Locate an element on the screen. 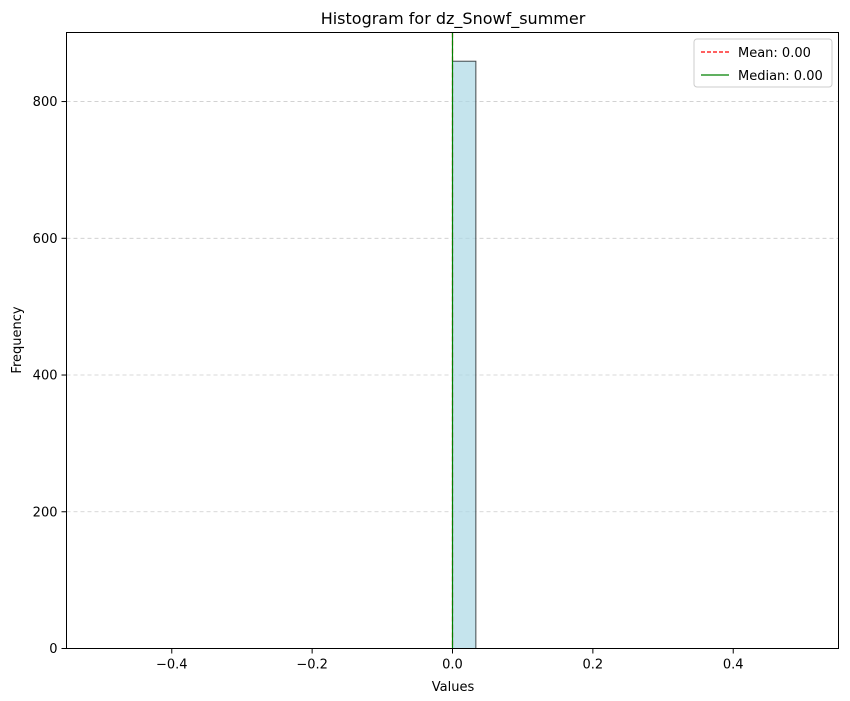 This screenshot has height=701, width=850. x-tick-label: 0.0 is located at coordinates (452, 665).